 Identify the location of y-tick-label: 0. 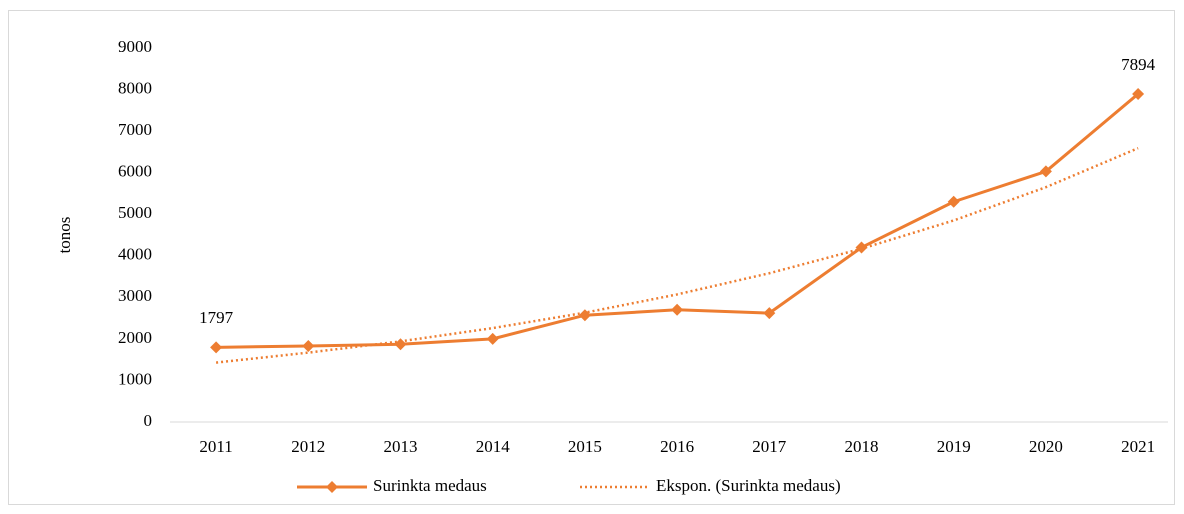
(148, 420).